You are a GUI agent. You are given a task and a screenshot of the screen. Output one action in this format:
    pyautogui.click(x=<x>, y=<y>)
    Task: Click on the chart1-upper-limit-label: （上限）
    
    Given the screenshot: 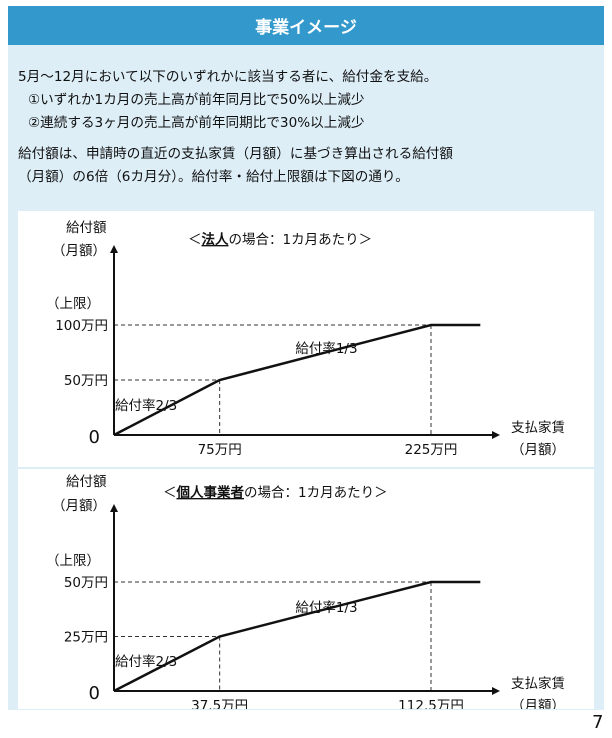 What is the action you would take?
    pyautogui.click(x=73, y=304)
    